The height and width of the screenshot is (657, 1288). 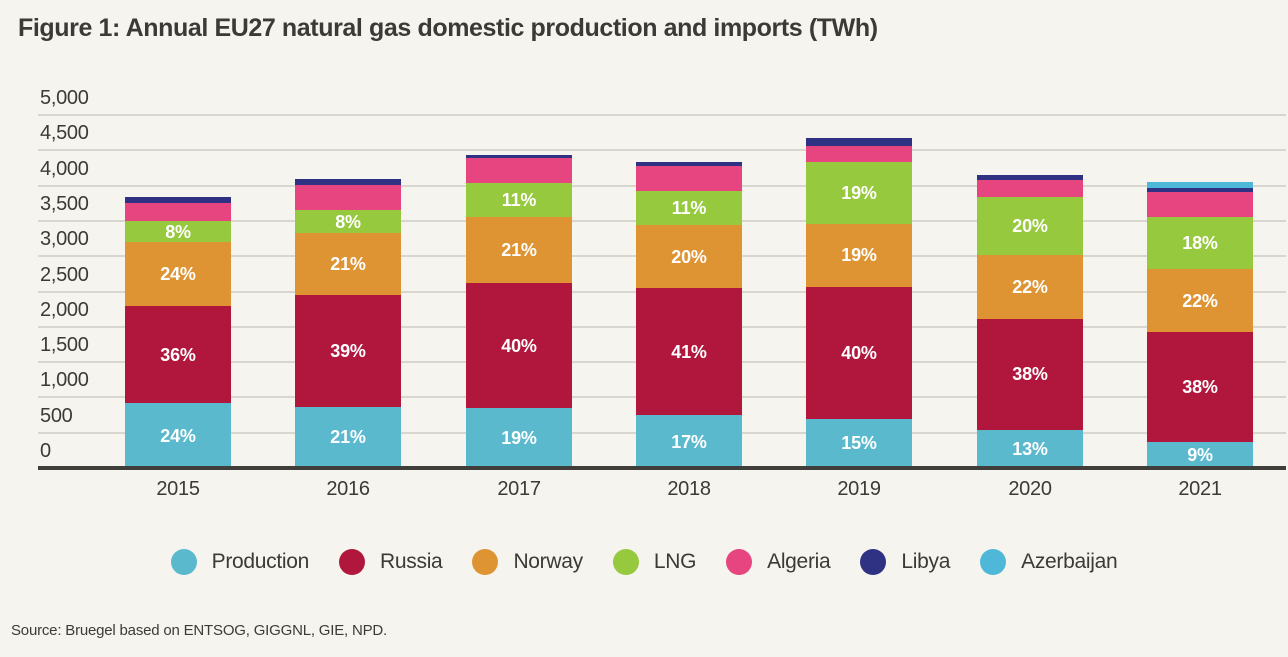 I want to click on bar-segment-lng-2019: 19%, so click(x=859, y=192).